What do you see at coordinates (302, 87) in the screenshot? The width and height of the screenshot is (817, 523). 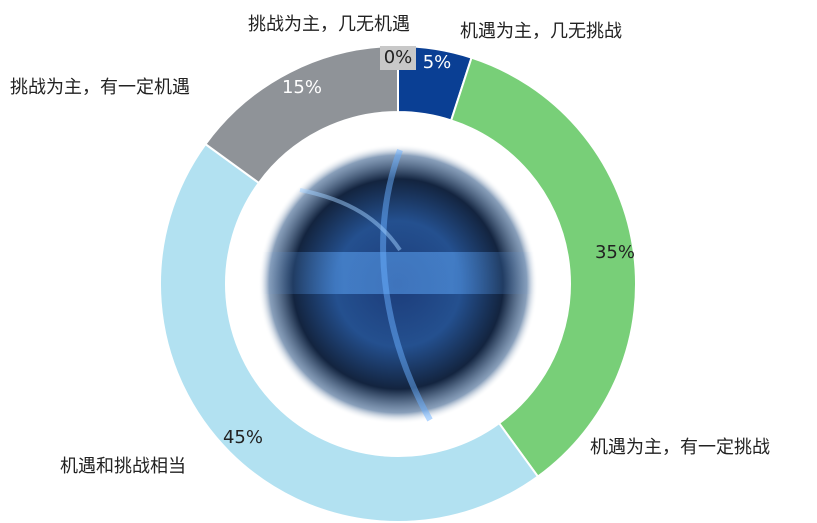 I see `value-label: 15%` at bounding box center [302, 87].